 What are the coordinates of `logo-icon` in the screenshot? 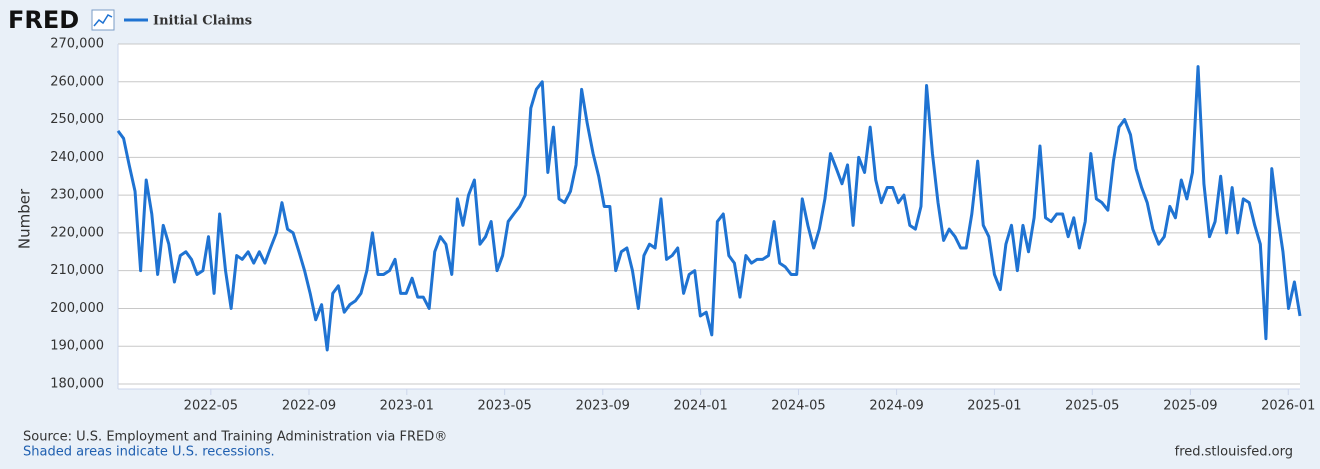 It's located at (103, 20).